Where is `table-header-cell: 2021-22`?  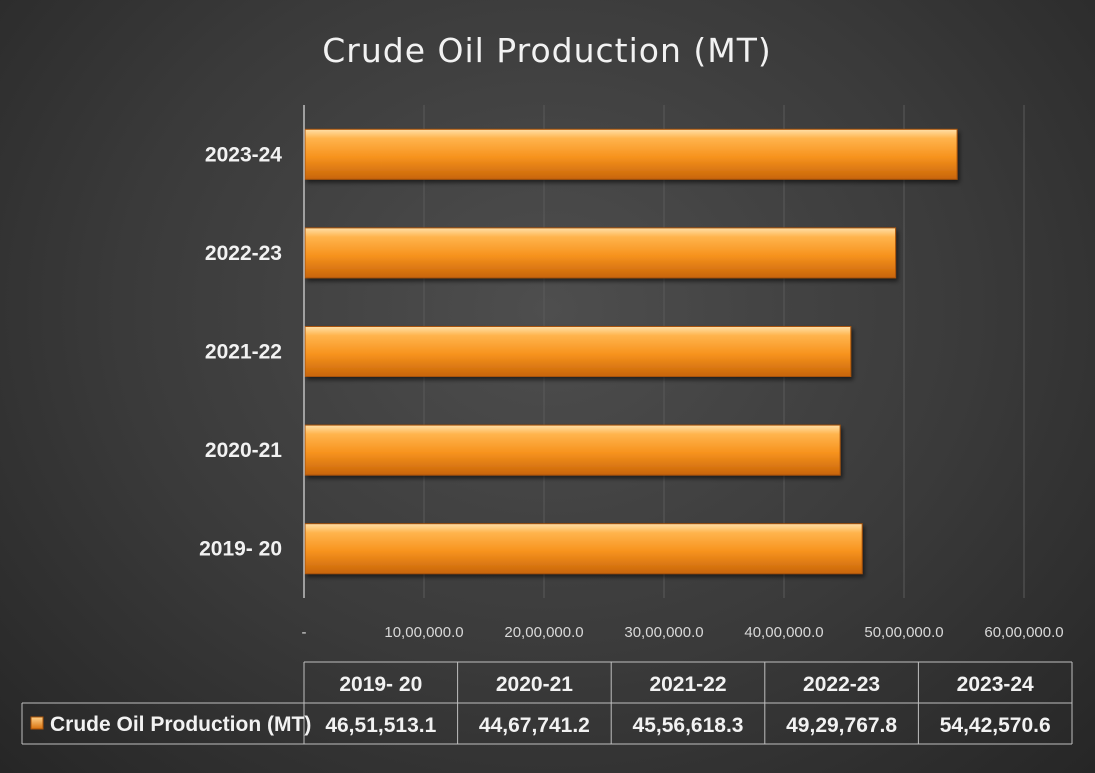
table-header-cell: 2021-22 is located at coordinates (687, 684).